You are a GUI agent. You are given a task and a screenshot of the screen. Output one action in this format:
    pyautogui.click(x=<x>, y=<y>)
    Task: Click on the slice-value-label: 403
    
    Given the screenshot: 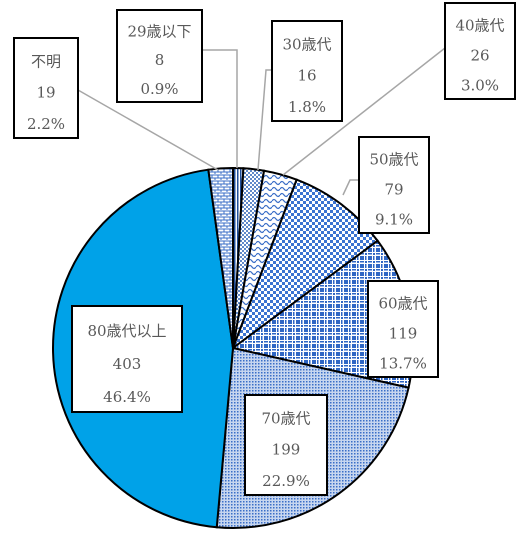 What is the action you would take?
    pyautogui.click(x=127, y=364)
    